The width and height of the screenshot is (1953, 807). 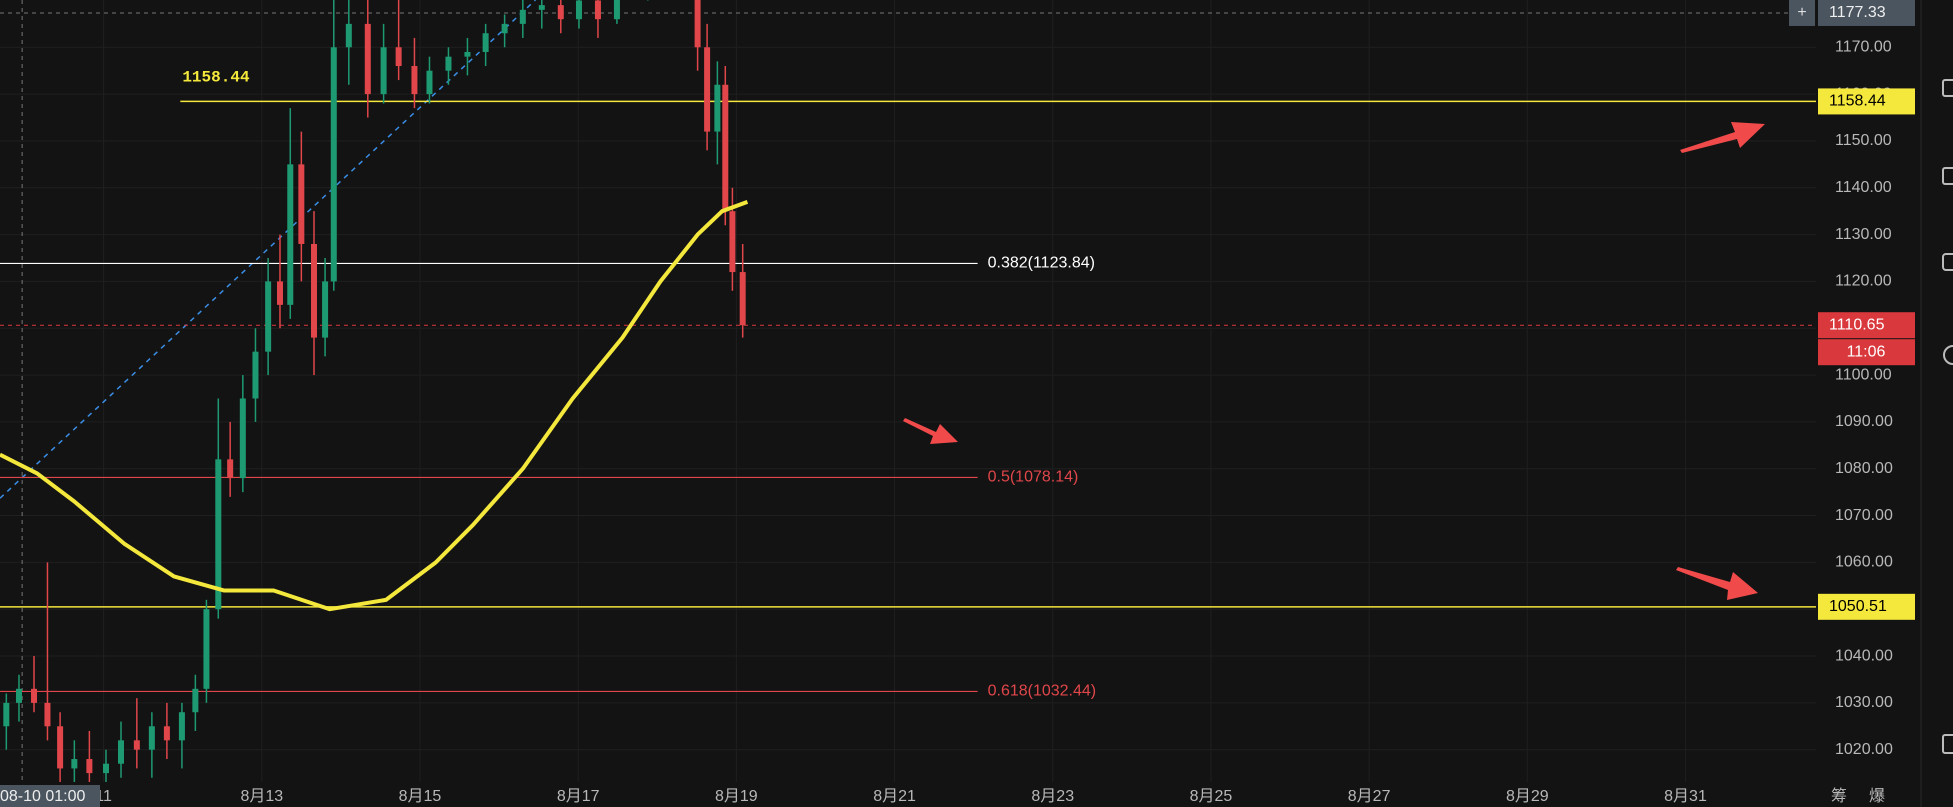 What do you see at coordinates (1527, 796) in the screenshot?
I see `x-tick-label: 8月29` at bounding box center [1527, 796].